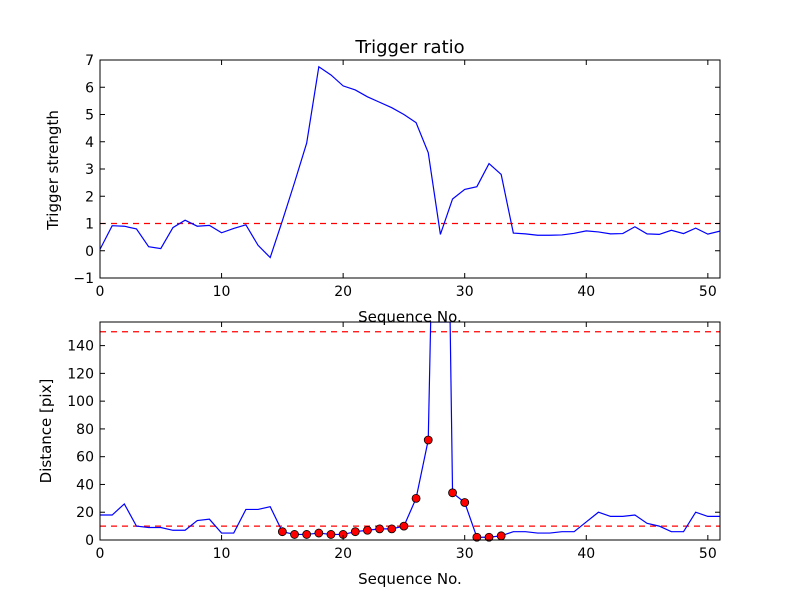 The width and height of the screenshot is (800, 600). Describe the element at coordinates (85, 430) in the screenshot. I see `distance-y-tick-label: 80` at that location.